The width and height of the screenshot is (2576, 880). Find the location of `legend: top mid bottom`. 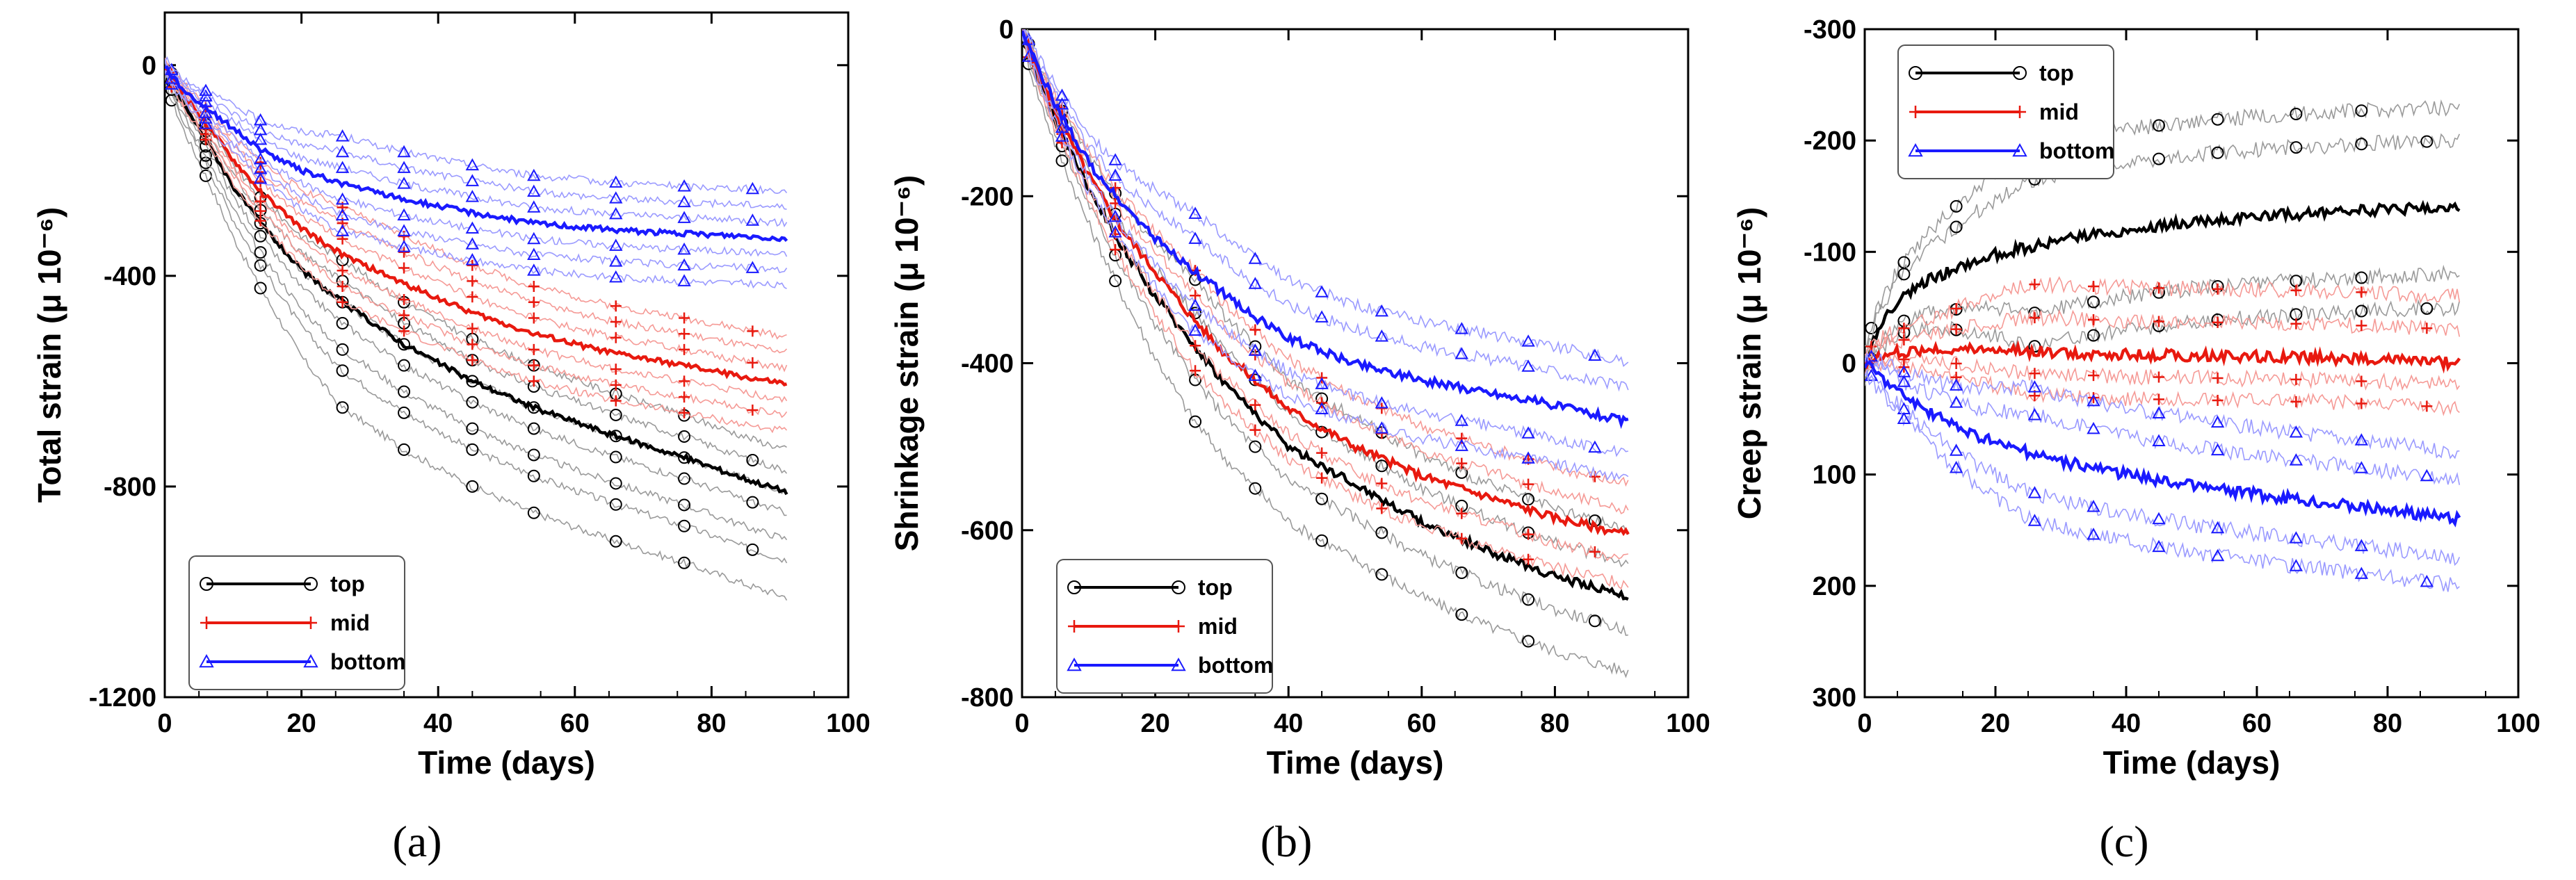

legend: top mid bottom is located at coordinates (2005, 111).